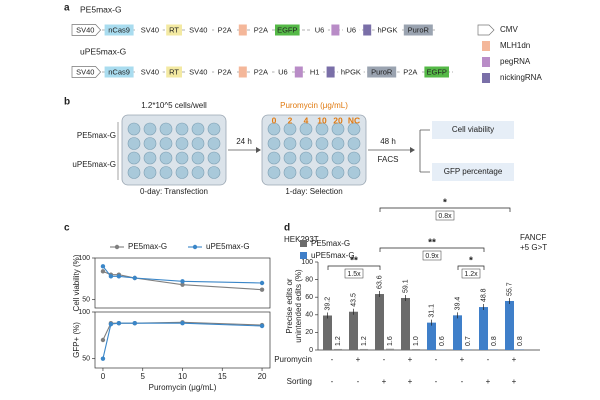 The image size is (600, 400). What do you see at coordinates (509, 289) in the screenshot?
I see `value-label: 55.7` at bounding box center [509, 289].